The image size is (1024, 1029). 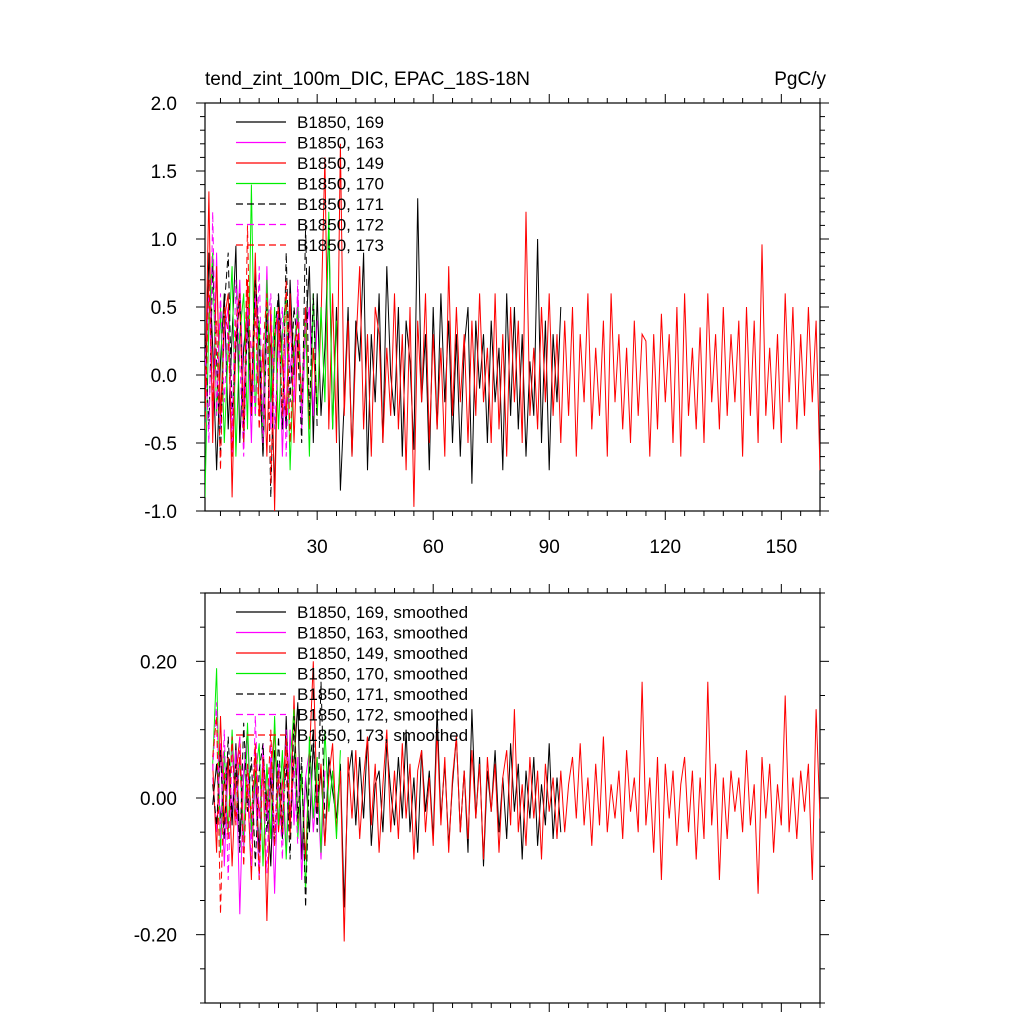 What do you see at coordinates (160, 512) in the screenshot?
I see `y-tick-label: -1.0` at bounding box center [160, 512].